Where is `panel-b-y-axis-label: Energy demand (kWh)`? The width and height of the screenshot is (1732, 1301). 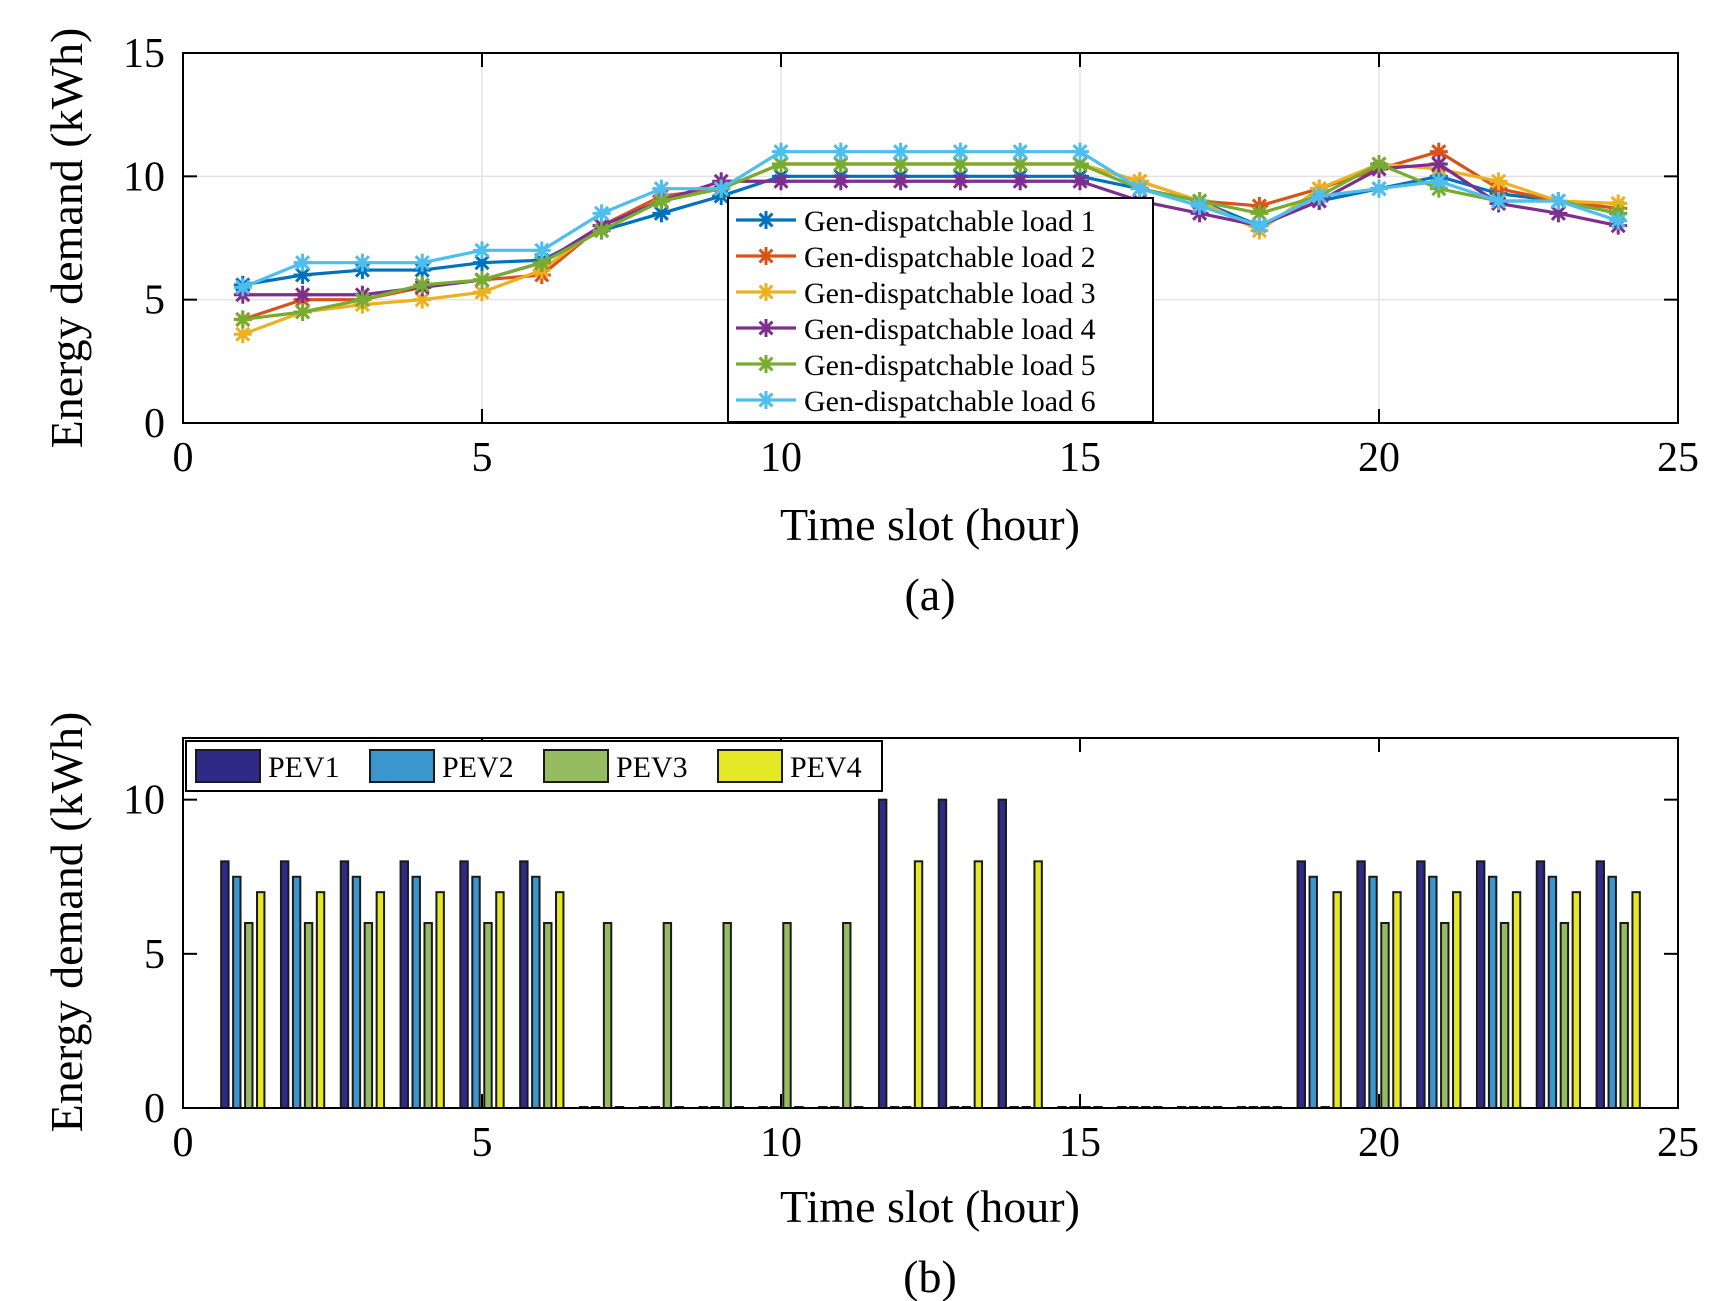
panel-b-y-axis-label: Energy demand (kWh) is located at coordinates (66, 922).